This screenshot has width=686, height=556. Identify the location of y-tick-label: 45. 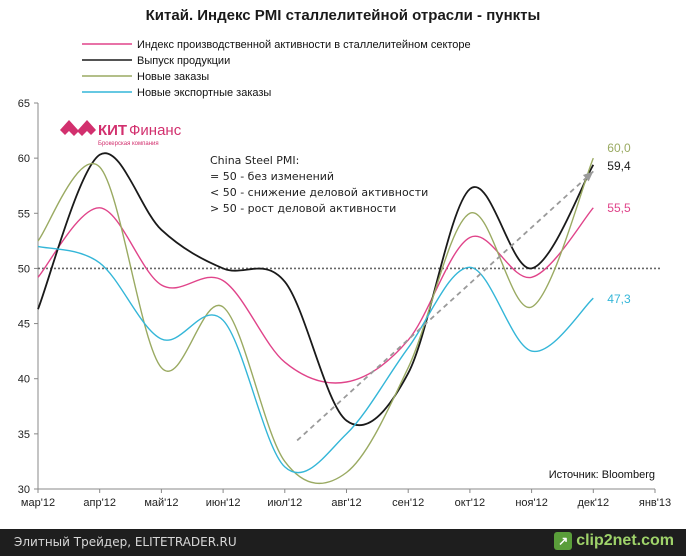
(24, 325).